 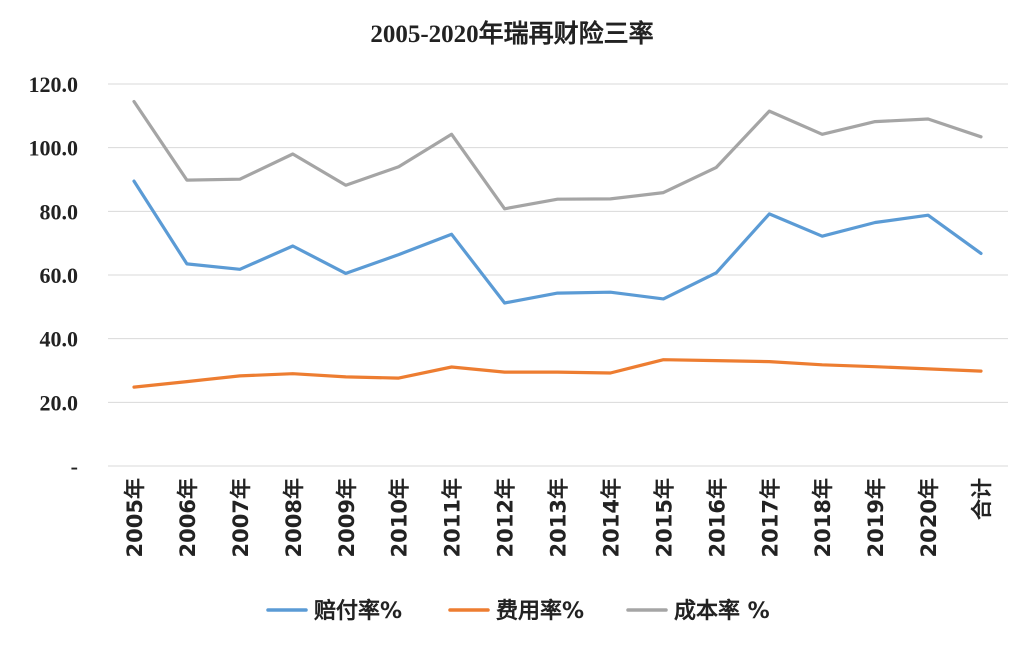 What do you see at coordinates (770, 517) in the screenshot?
I see `x-tick-label: 2017年` at bounding box center [770, 517].